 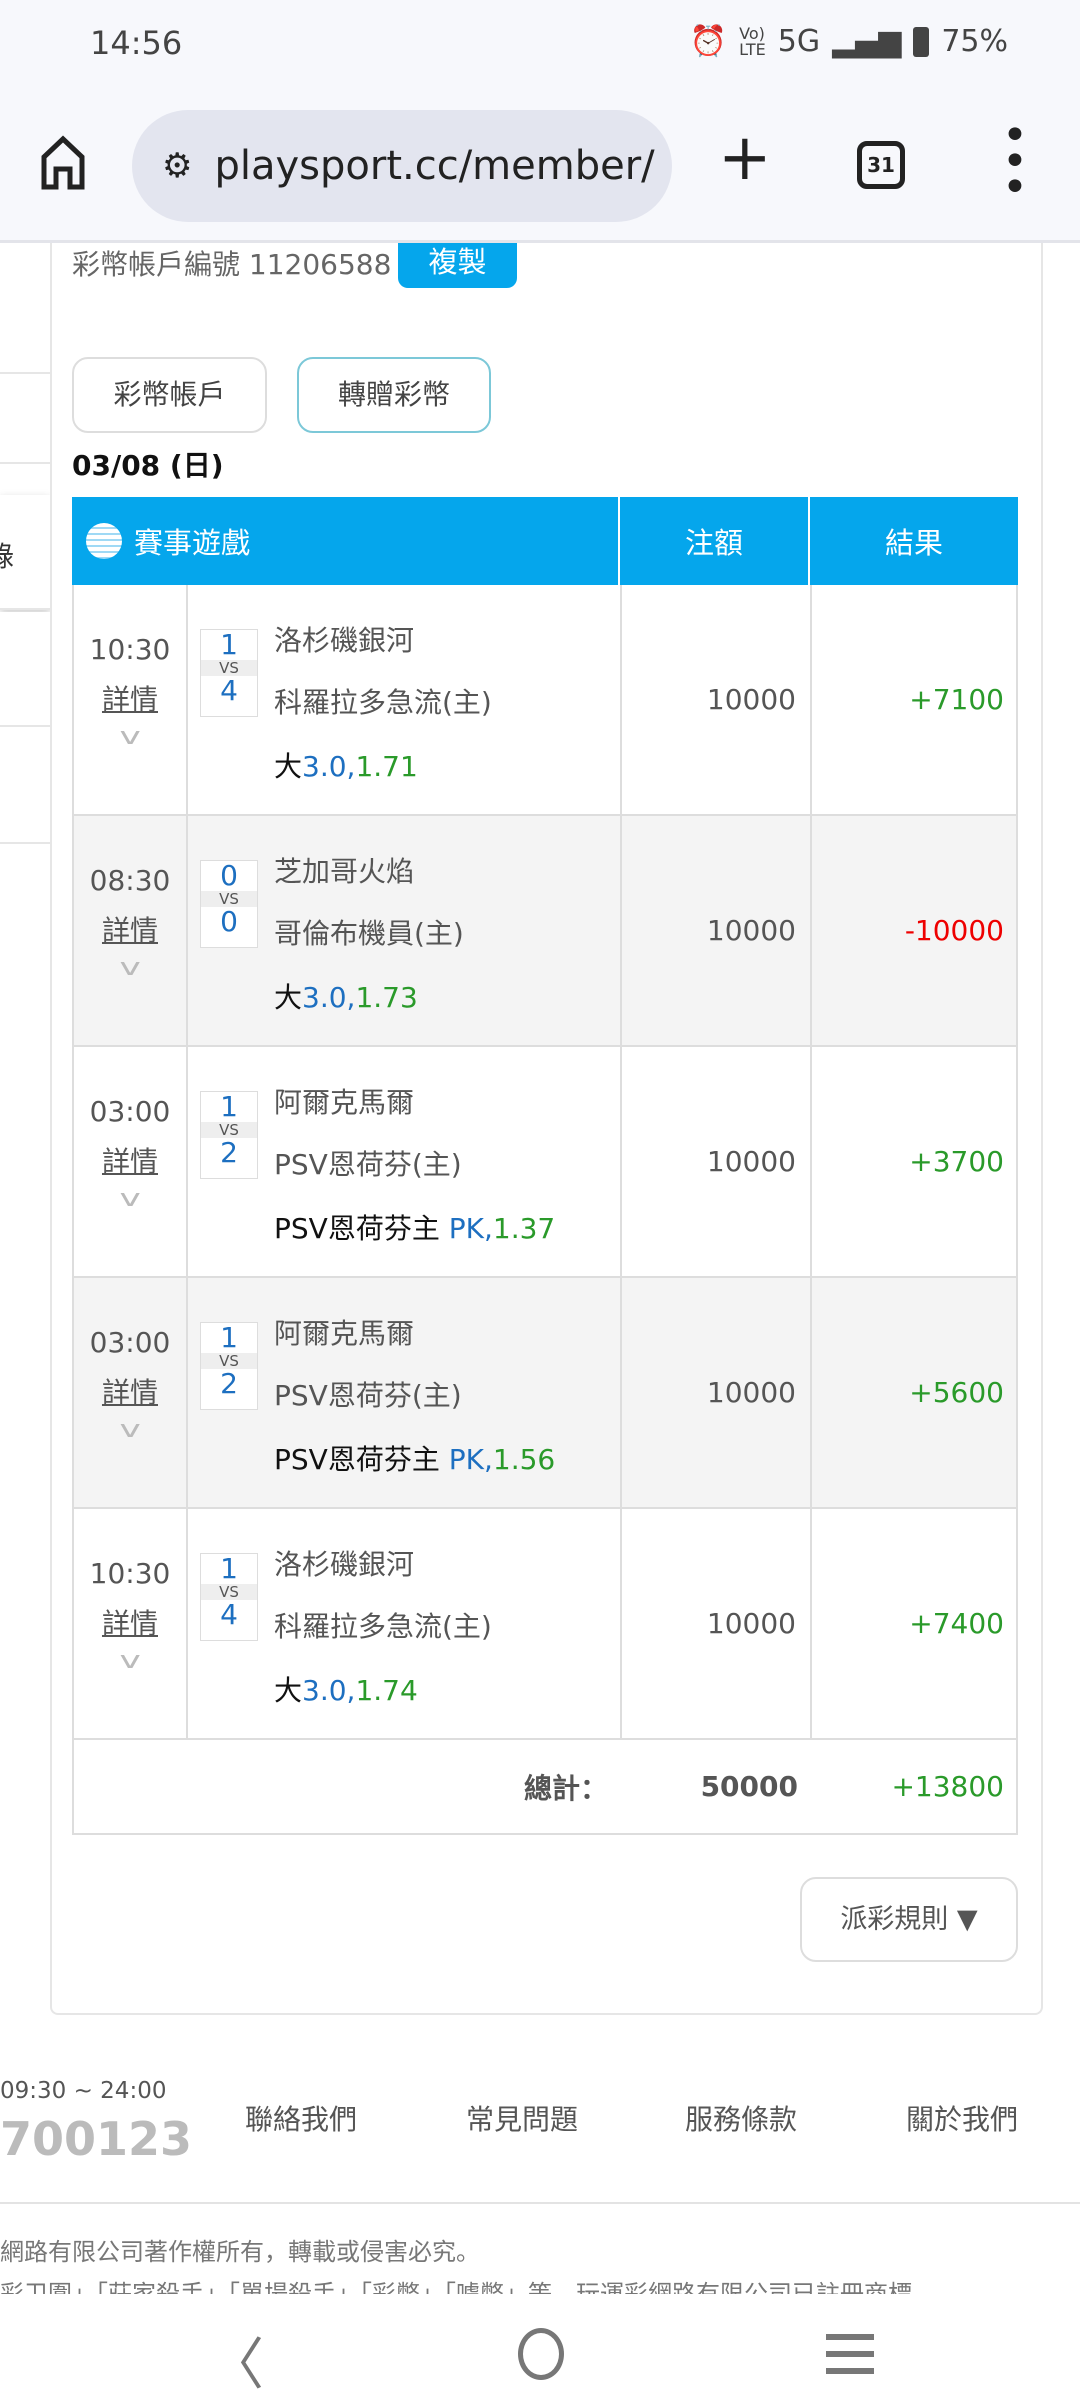 What do you see at coordinates (522, 2119) in the screenshot?
I see `footer-link-faq: 常見問題` at bounding box center [522, 2119].